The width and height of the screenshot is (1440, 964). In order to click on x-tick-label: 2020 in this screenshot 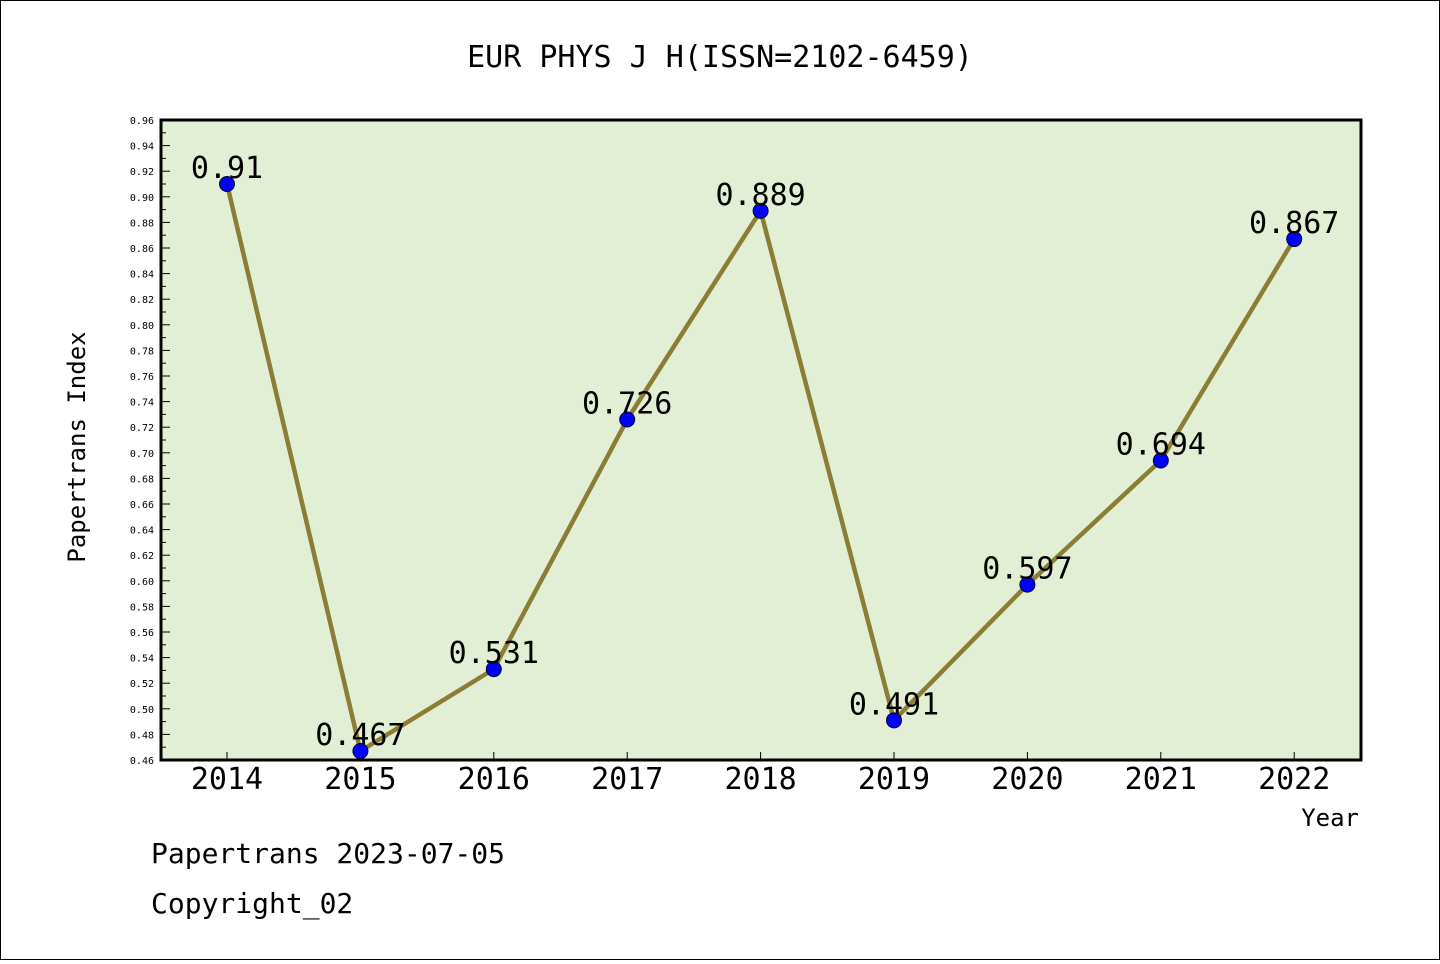, I will do `click(1027, 779)`.